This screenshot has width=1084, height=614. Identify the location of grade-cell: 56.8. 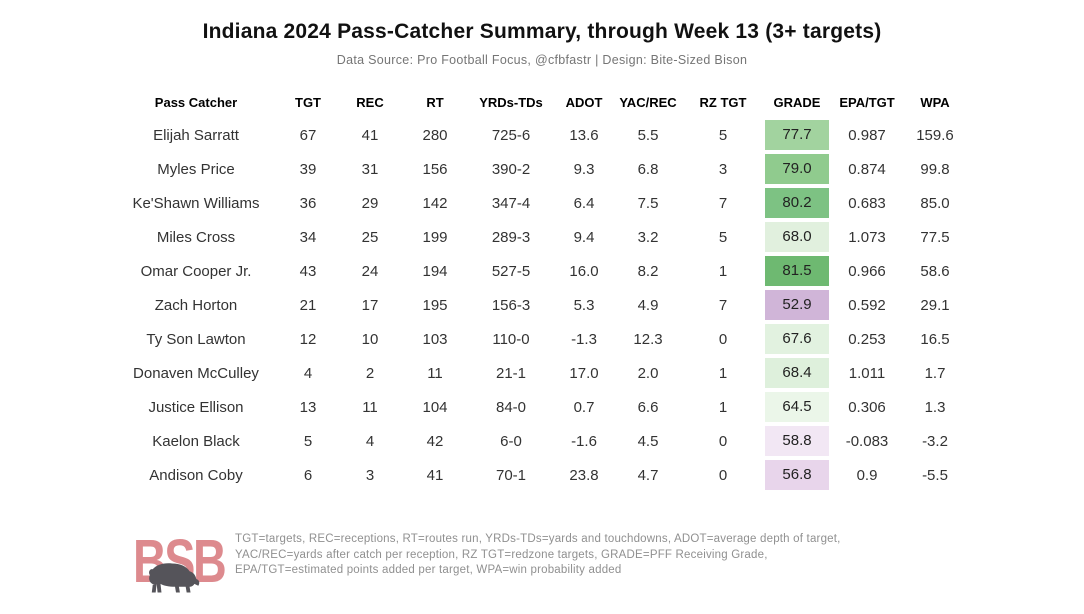
(797, 475).